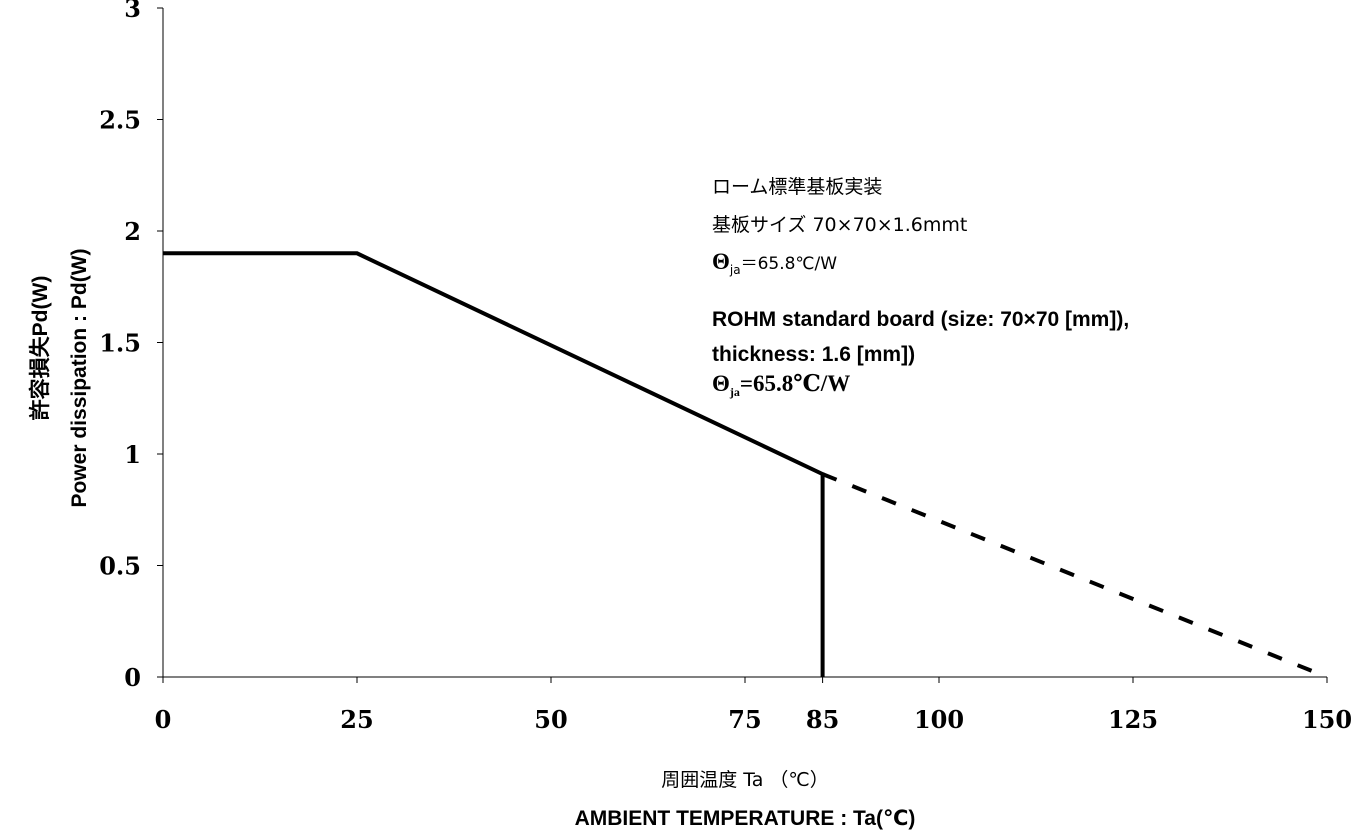 The width and height of the screenshot is (1363, 840). I want to click on annotation-en-theta-value: =65.8℃/W, so click(795, 383).